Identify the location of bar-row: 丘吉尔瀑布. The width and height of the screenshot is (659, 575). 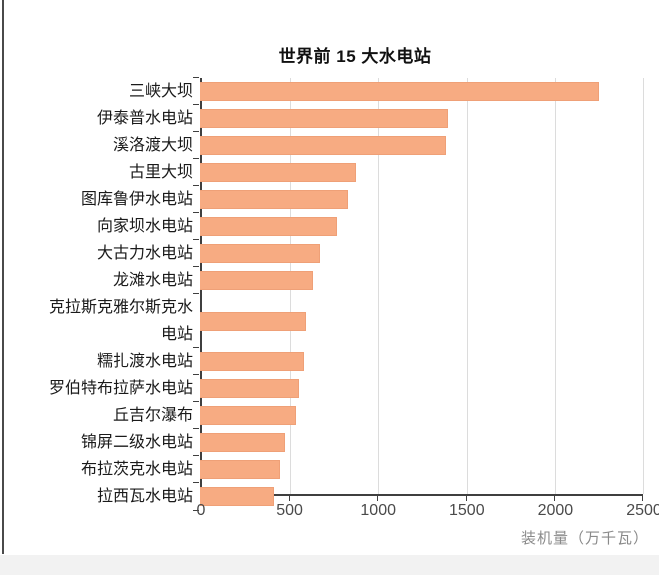
(321, 415).